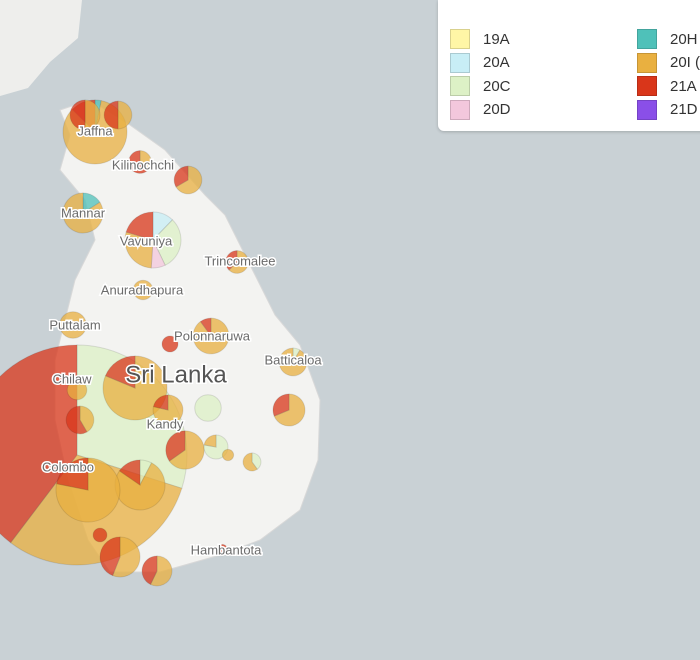 This screenshot has height=660, width=700. I want to click on legend-label: 21A, so click(683, 86).